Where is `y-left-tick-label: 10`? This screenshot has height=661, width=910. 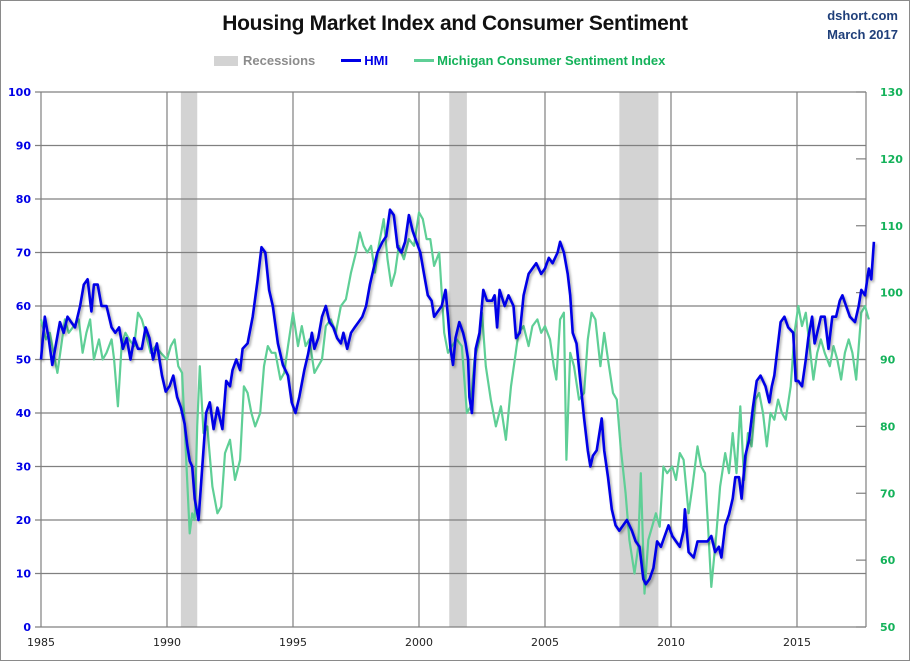 y-left-tick-label: 10 is located at coordinates (24, 574).